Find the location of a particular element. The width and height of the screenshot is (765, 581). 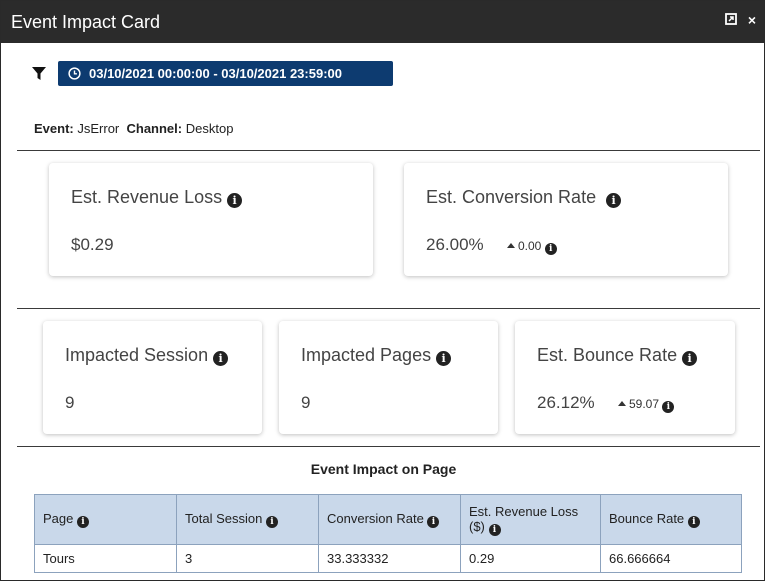

column-header-text: Bounce Rate is located at coordinates (647, 518).